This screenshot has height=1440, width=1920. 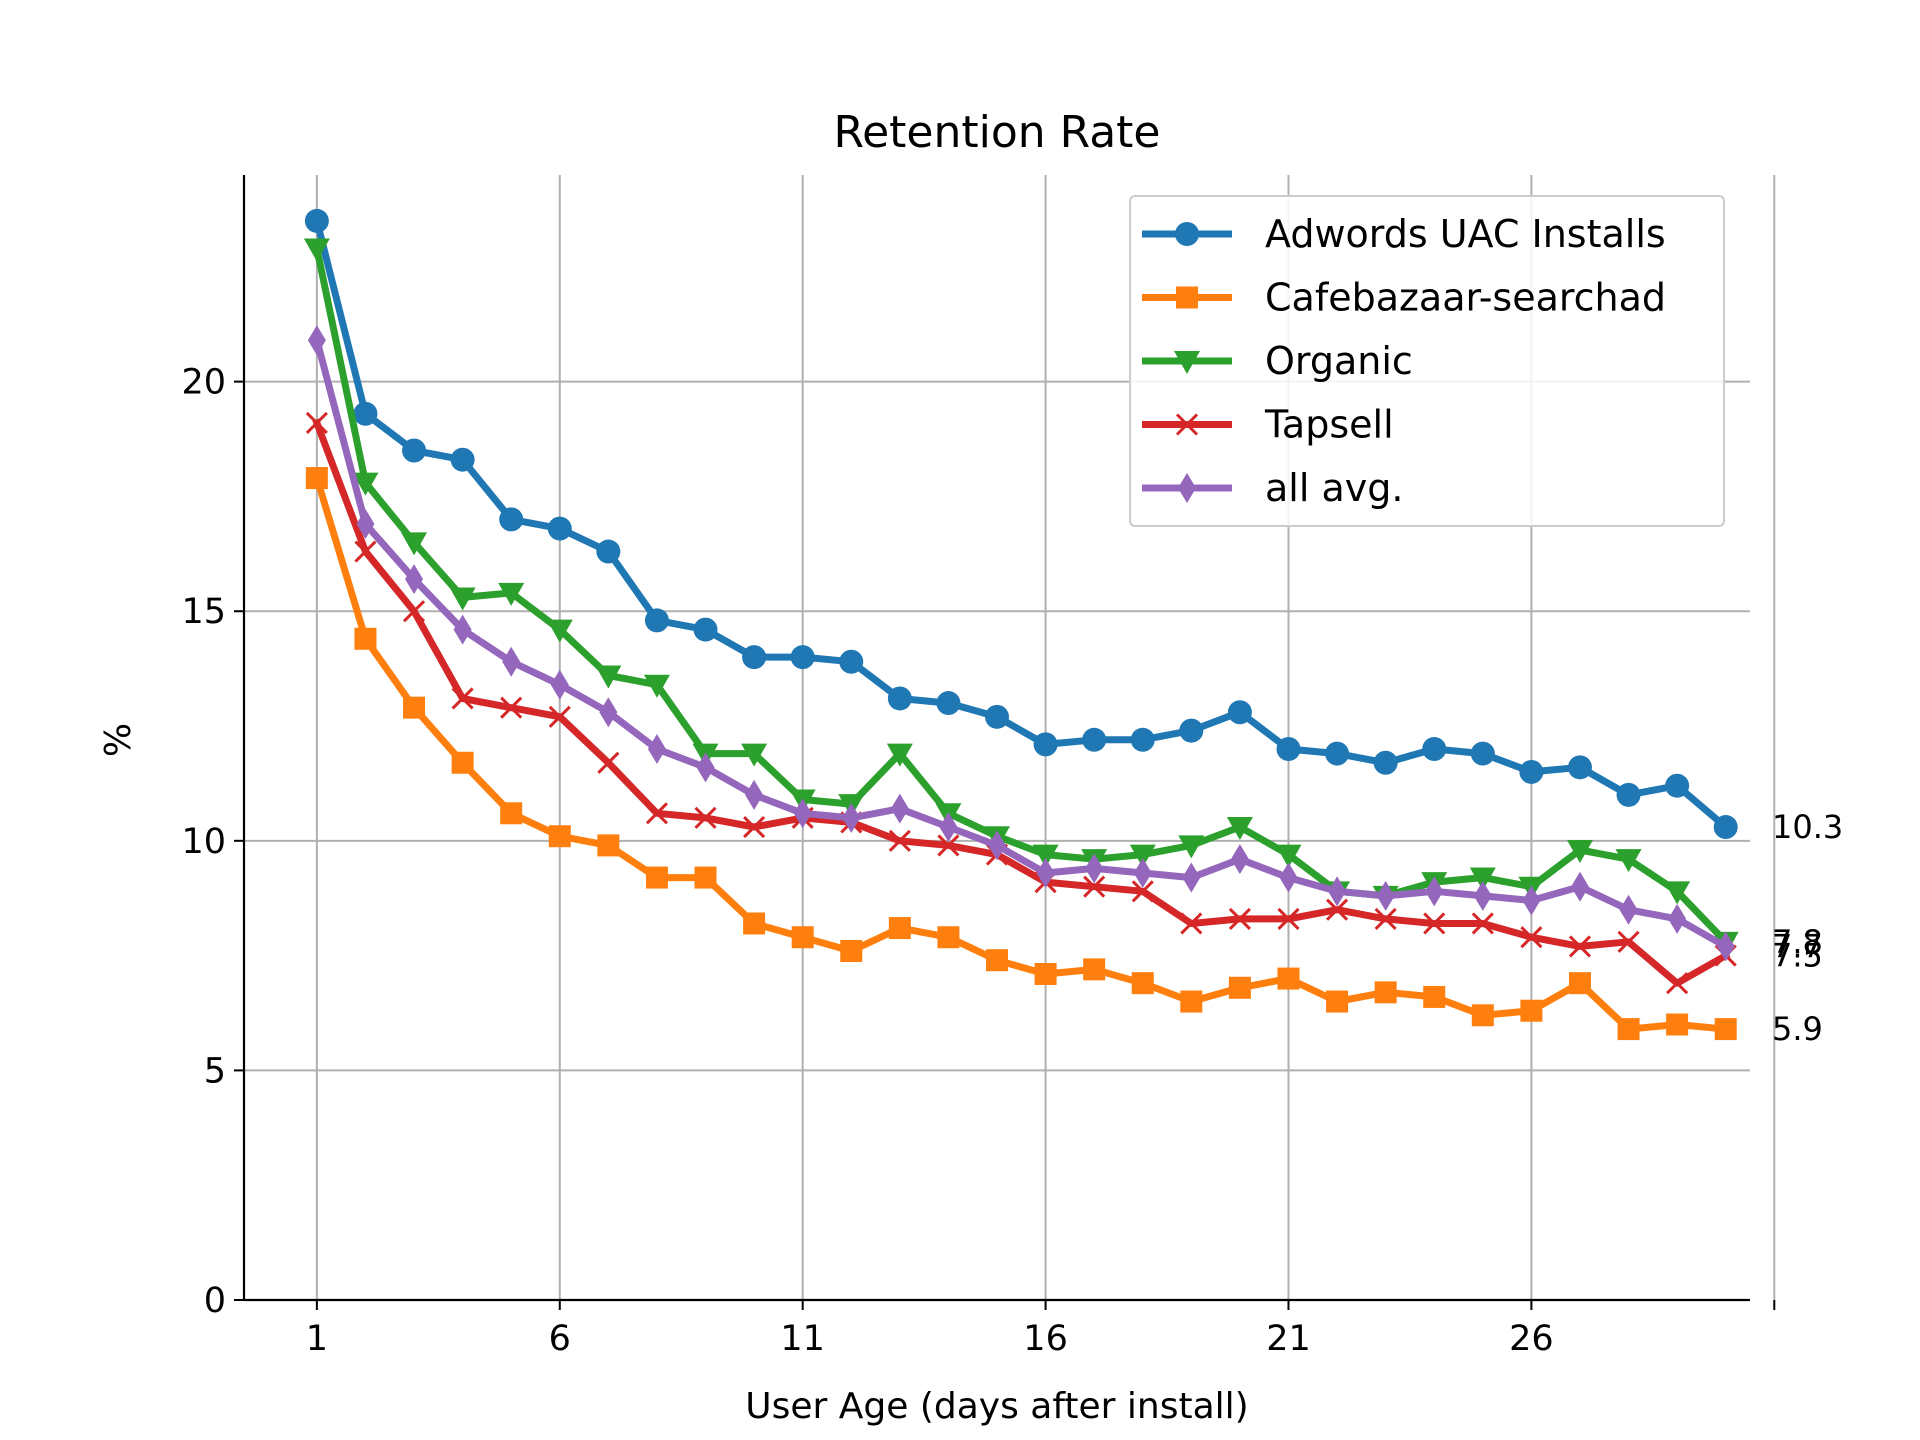 I want to click on legend-item: Adwords UAC Installs, so click(x=1404, y=234).